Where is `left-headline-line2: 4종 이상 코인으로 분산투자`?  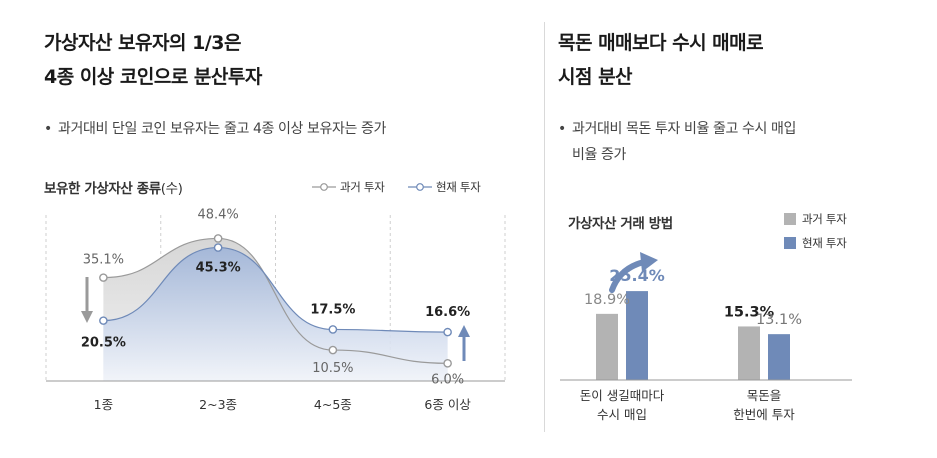 left-headline-line2: 4종 이상 코인으로 분산투자 is located at coordinates (153, 77).